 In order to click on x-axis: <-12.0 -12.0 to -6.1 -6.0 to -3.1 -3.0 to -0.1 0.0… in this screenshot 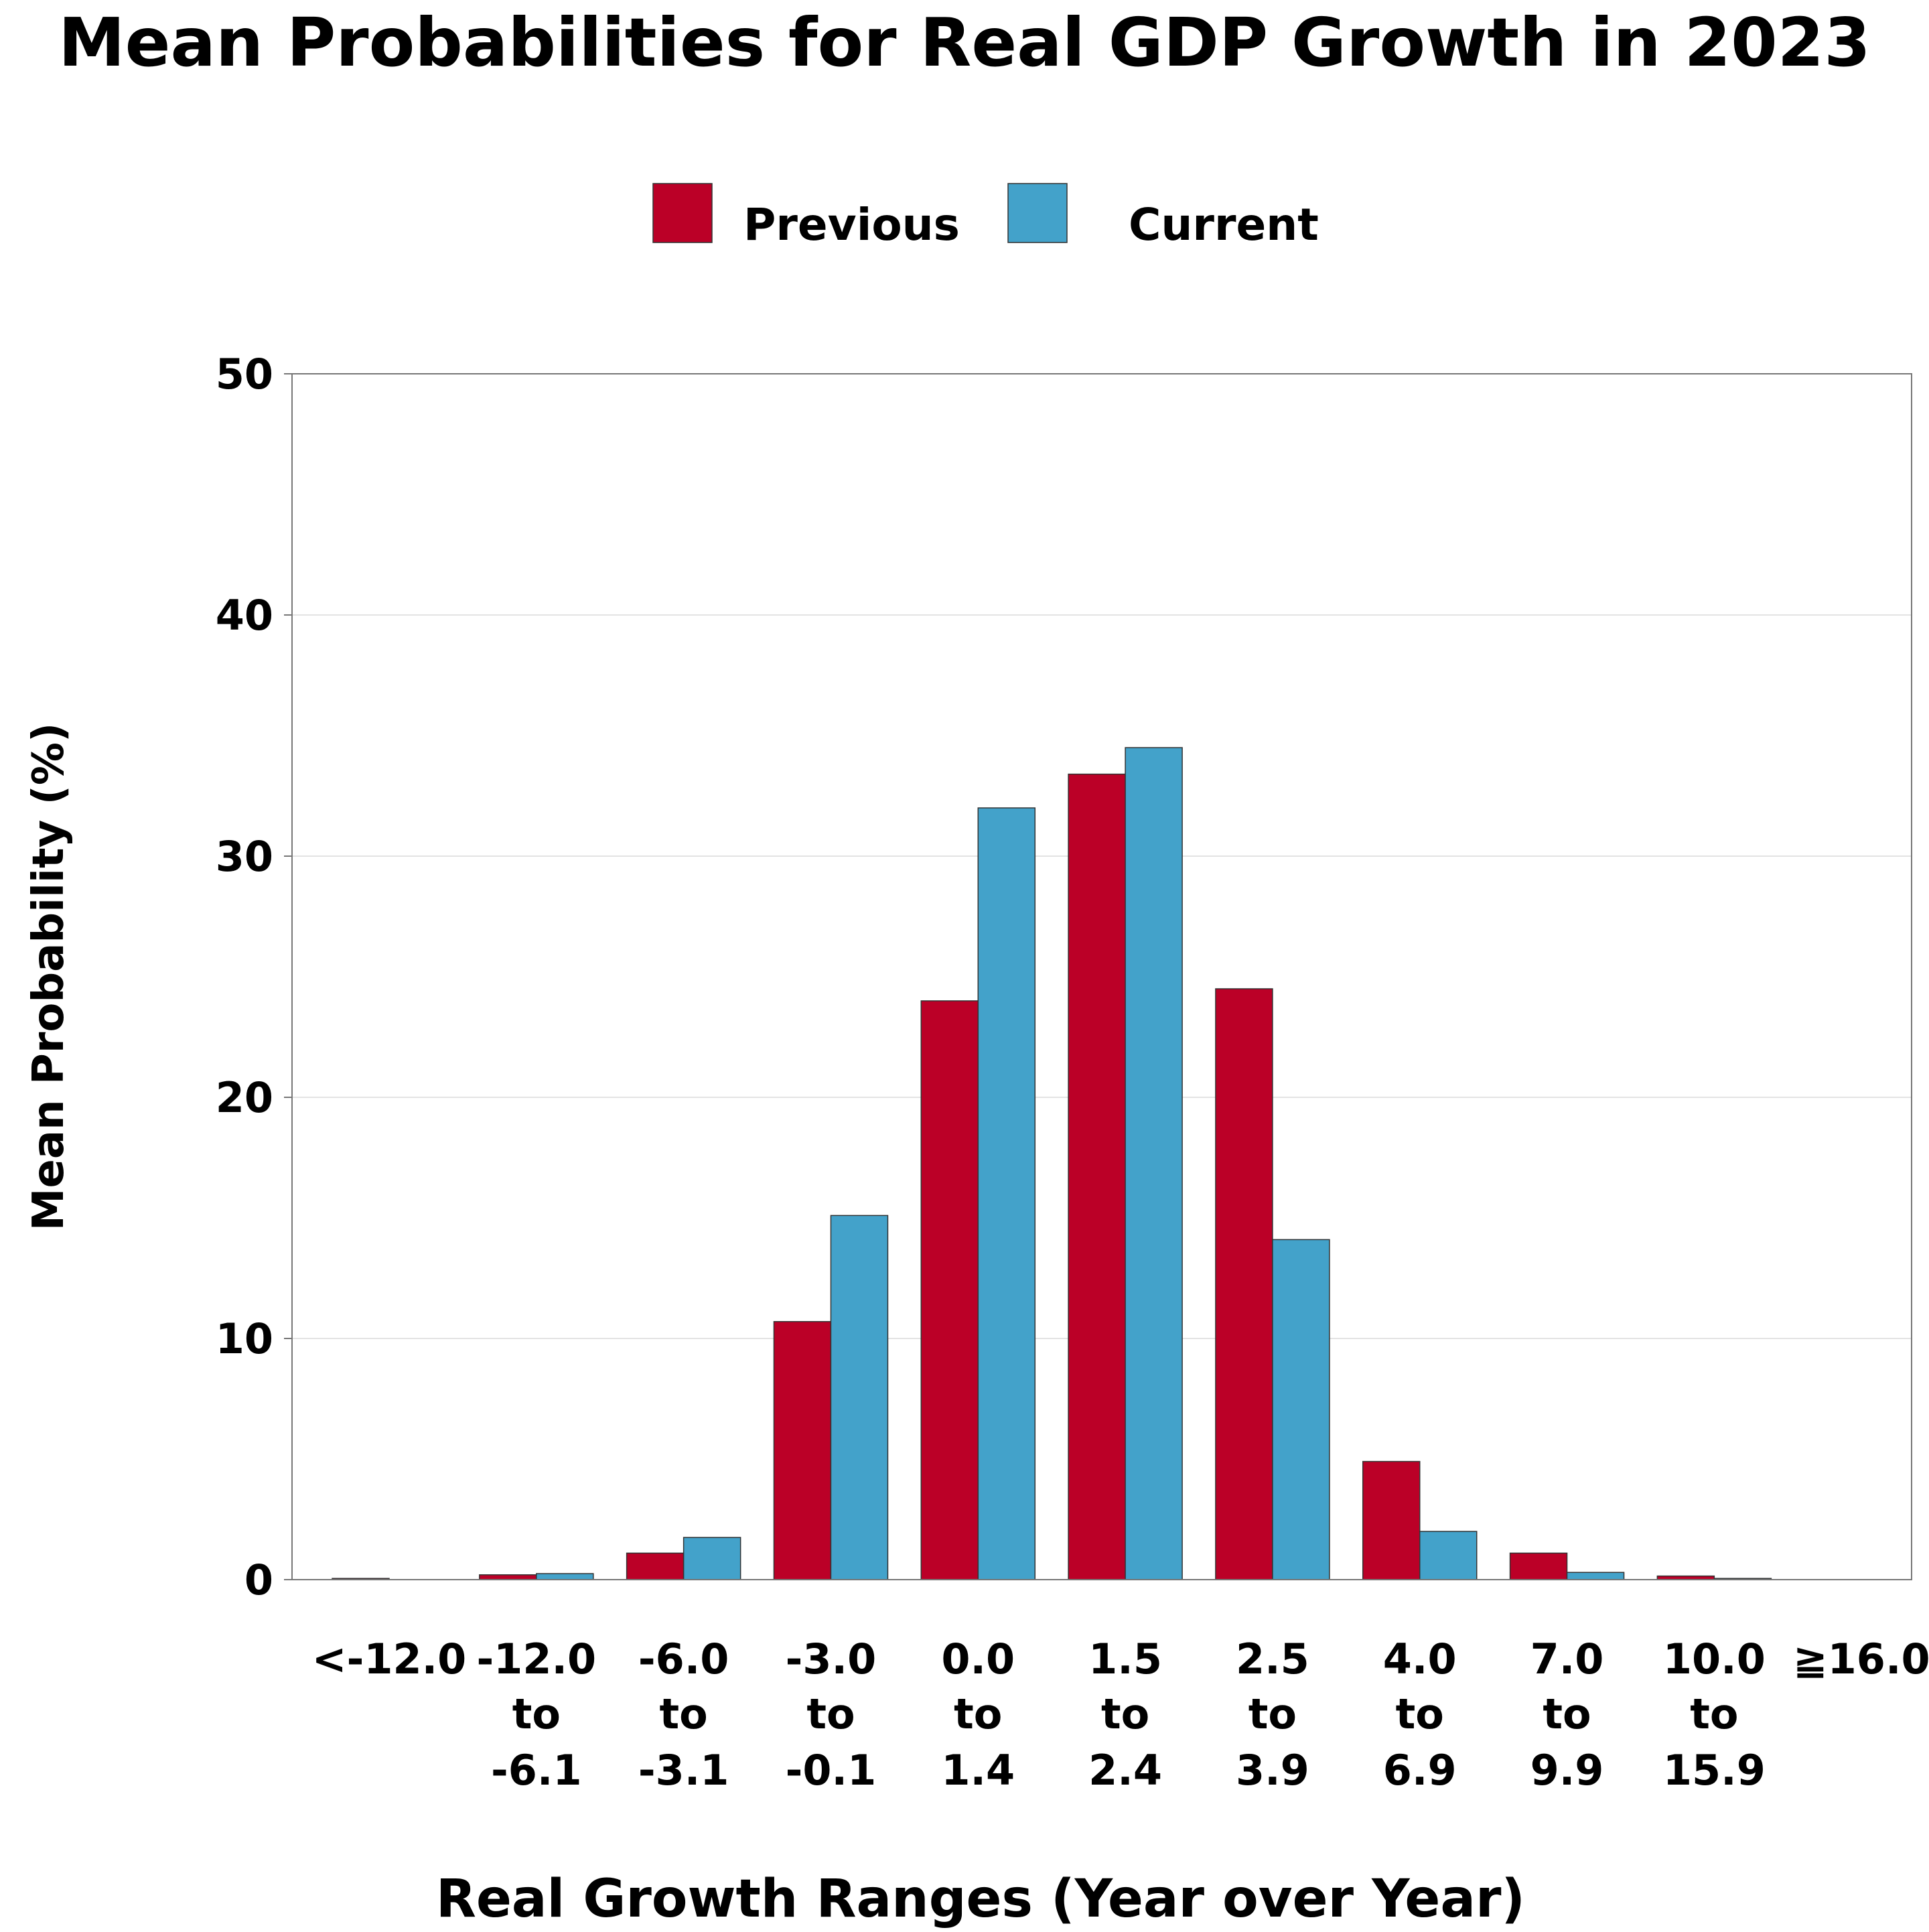, I will do `click(1120, 1715)`.